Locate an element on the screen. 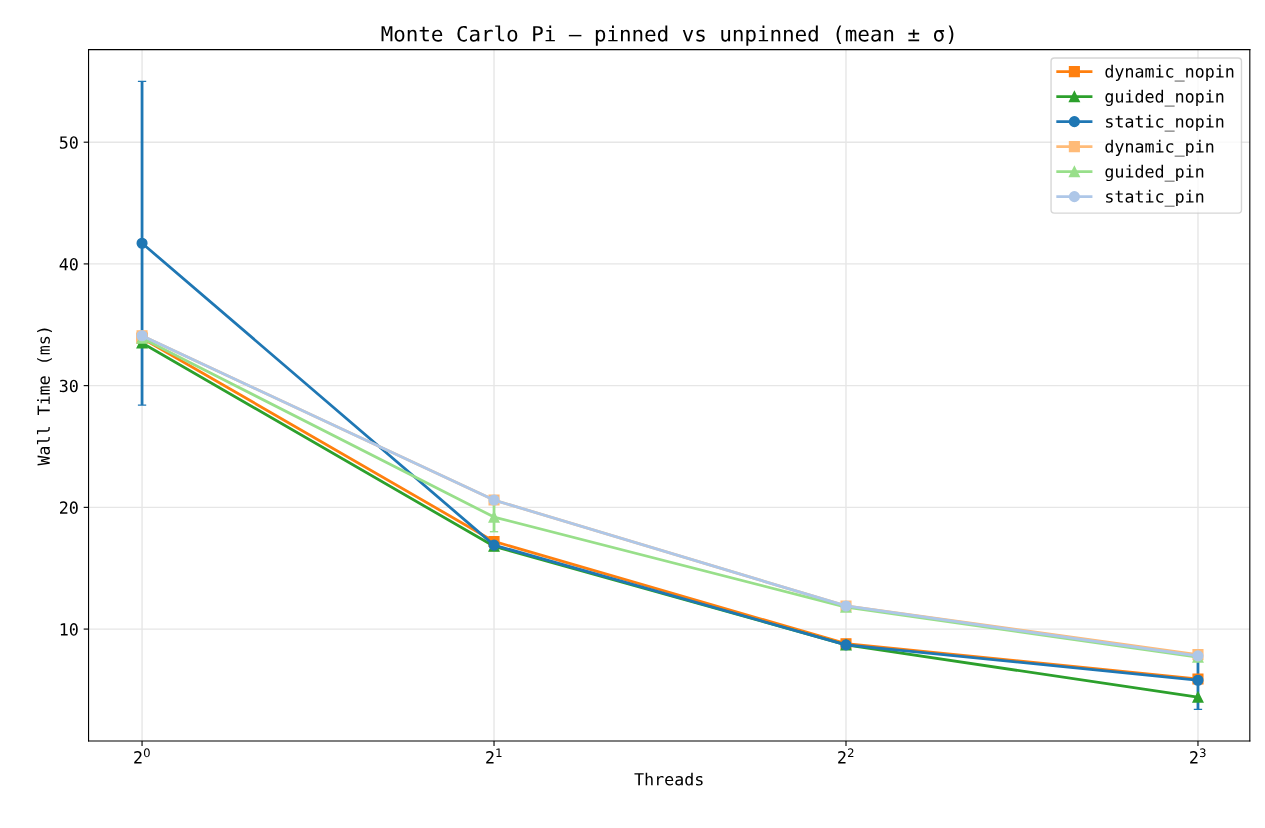 Image resolution: width=1265 pixels, height=828 pixels. legend-label: static_pin is located at coordinates (1155, 198).